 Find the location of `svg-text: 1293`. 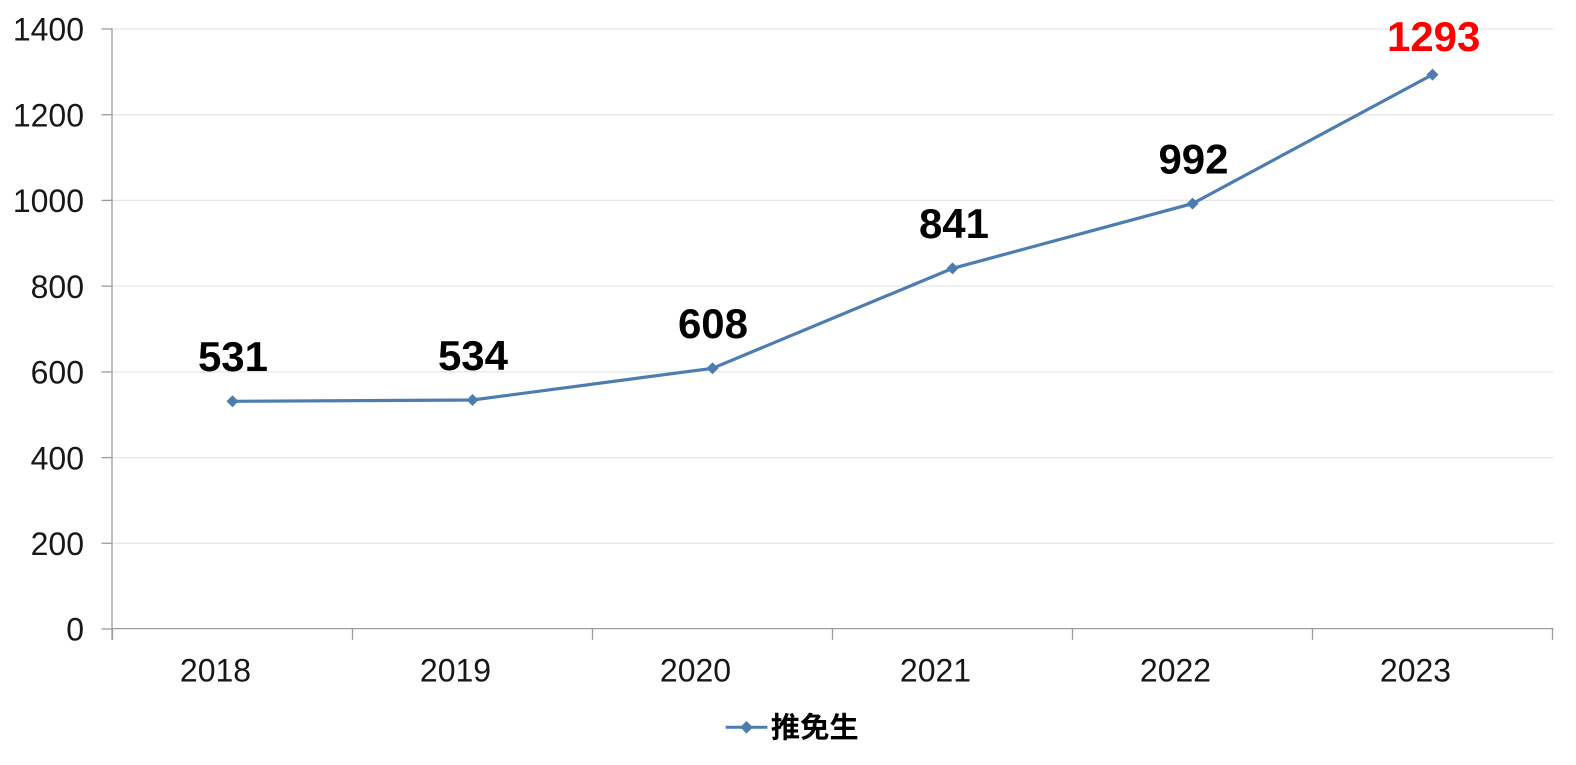

svg-text: 1293 is located at coordinates (1433, 36).